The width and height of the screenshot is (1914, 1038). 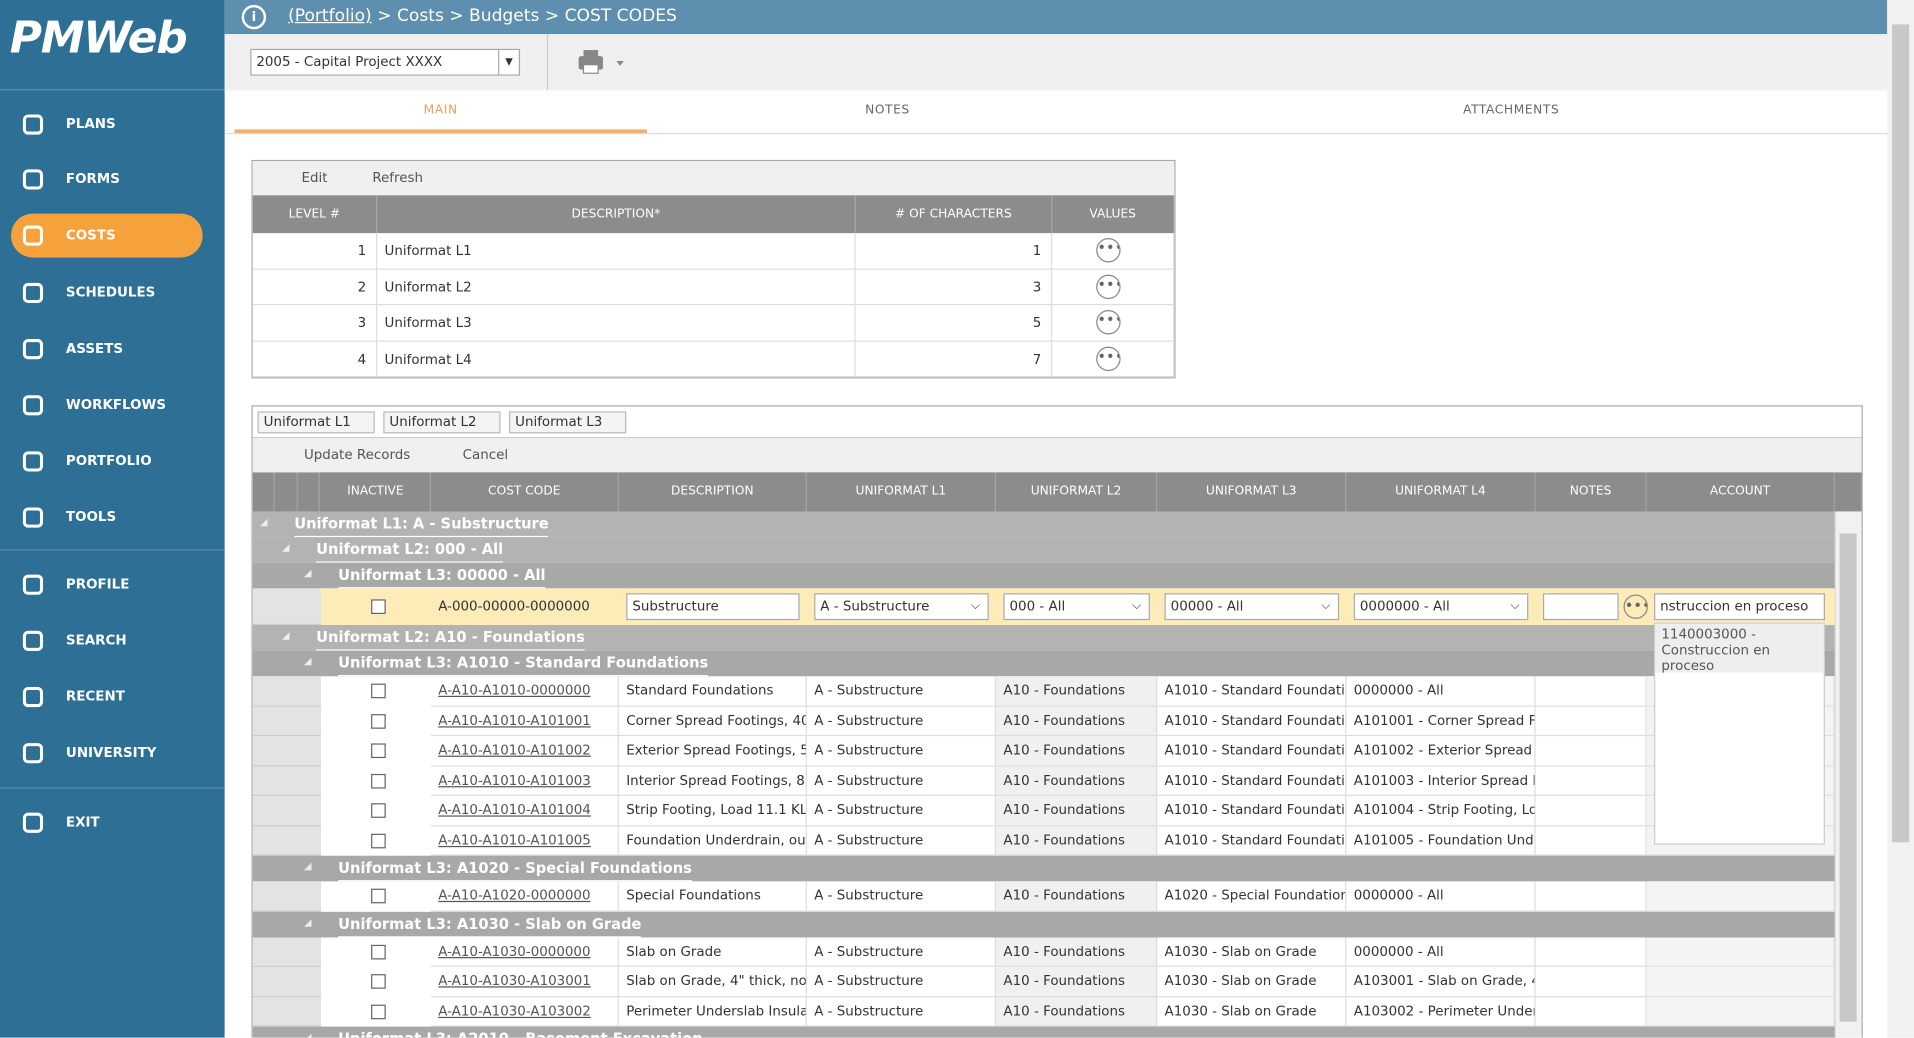 What do you see at coordinates (524, 721) in the screenshot?
I see `cost-code-link: A-A10-A1010-A101001` at bounding box center [524, 721].